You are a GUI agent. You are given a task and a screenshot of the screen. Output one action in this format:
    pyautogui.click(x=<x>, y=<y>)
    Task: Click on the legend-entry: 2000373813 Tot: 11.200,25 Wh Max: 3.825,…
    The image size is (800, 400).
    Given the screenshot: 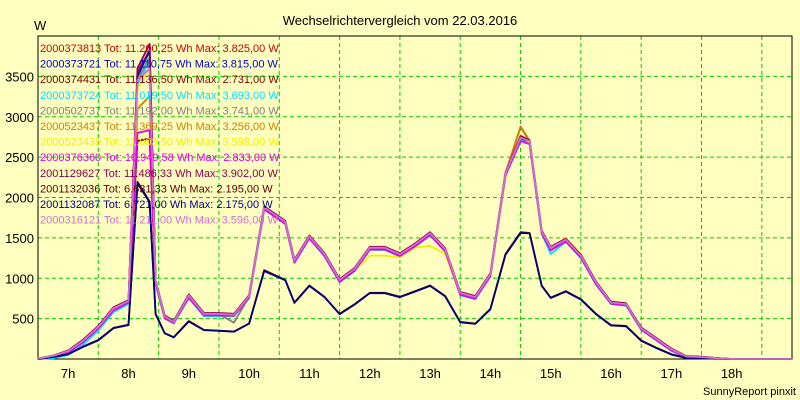 What is the action you would take?
    pyautogui.click(x=159, y=49)
    